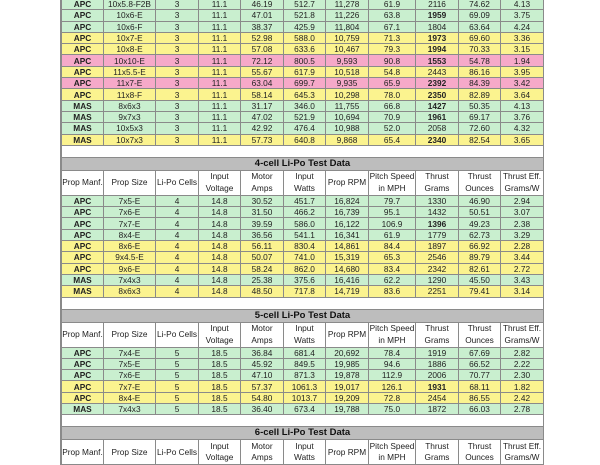 This screenshot has width=600, height=465. Describe the element at coordinates (347, 15) in the screenshot. I see `cell: 11,226` at that location.